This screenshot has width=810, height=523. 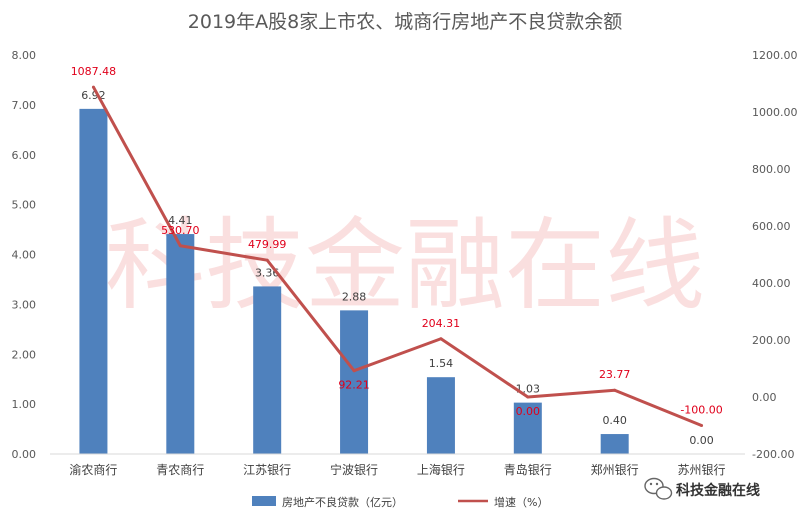 I want to click on y-left-tick-label: 7.00, so click(x=24, y=105).